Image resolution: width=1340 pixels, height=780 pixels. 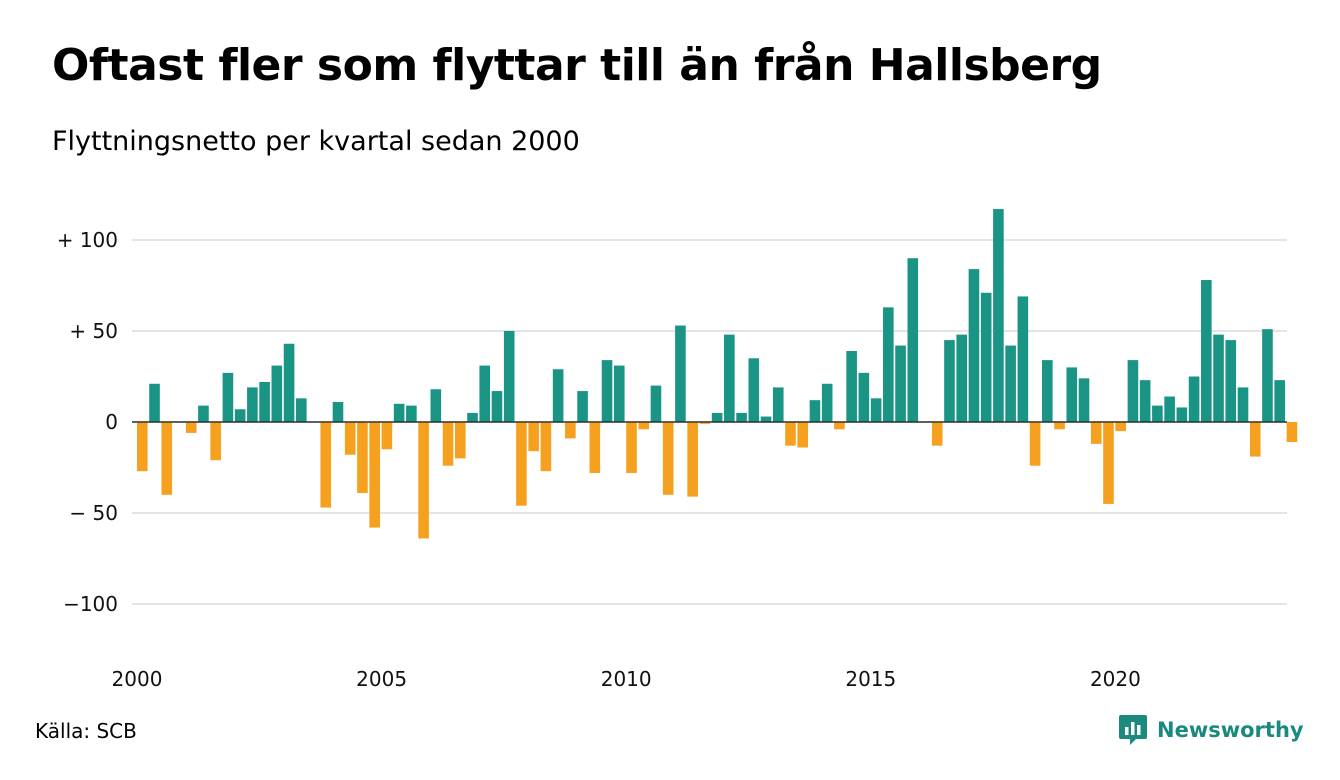 I want to click on bar-2021-q4, so click(x=1206, y=351).